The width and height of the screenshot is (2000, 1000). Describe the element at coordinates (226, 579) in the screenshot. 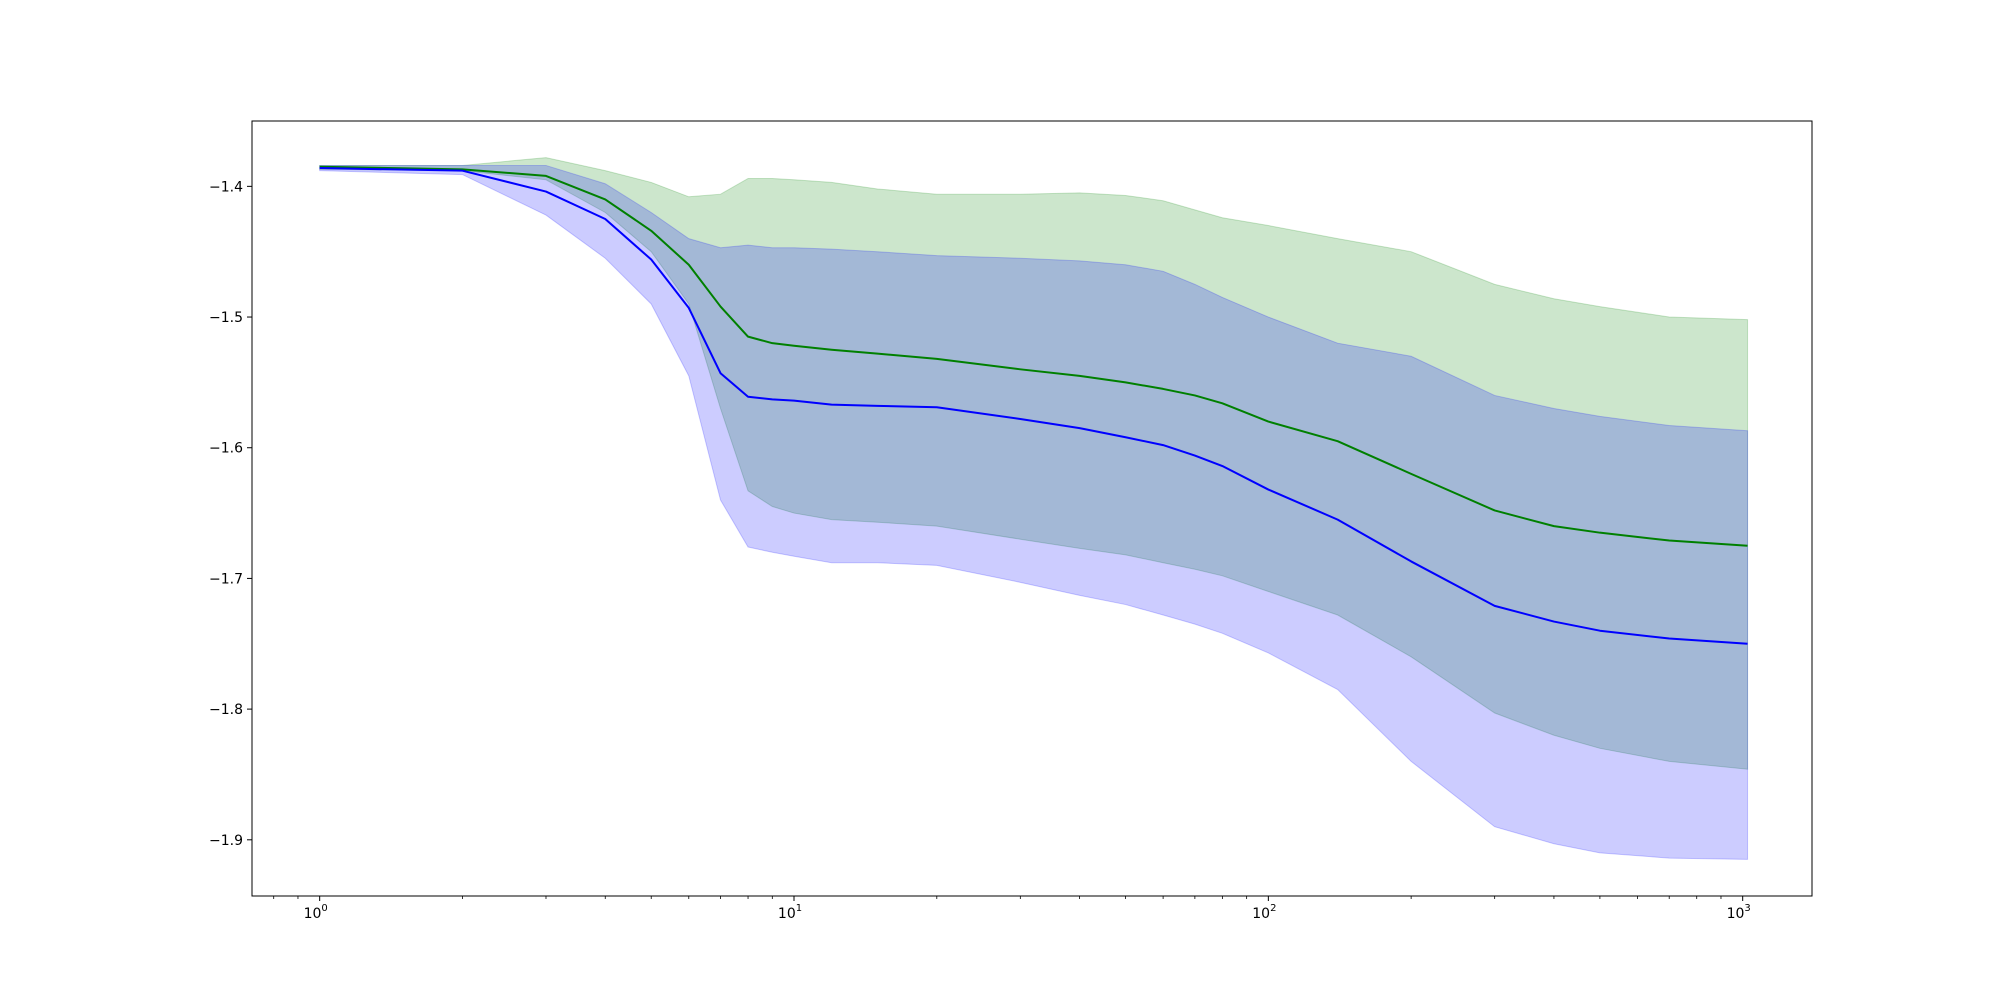

I see `y-tick-label: −1.7` at that location.